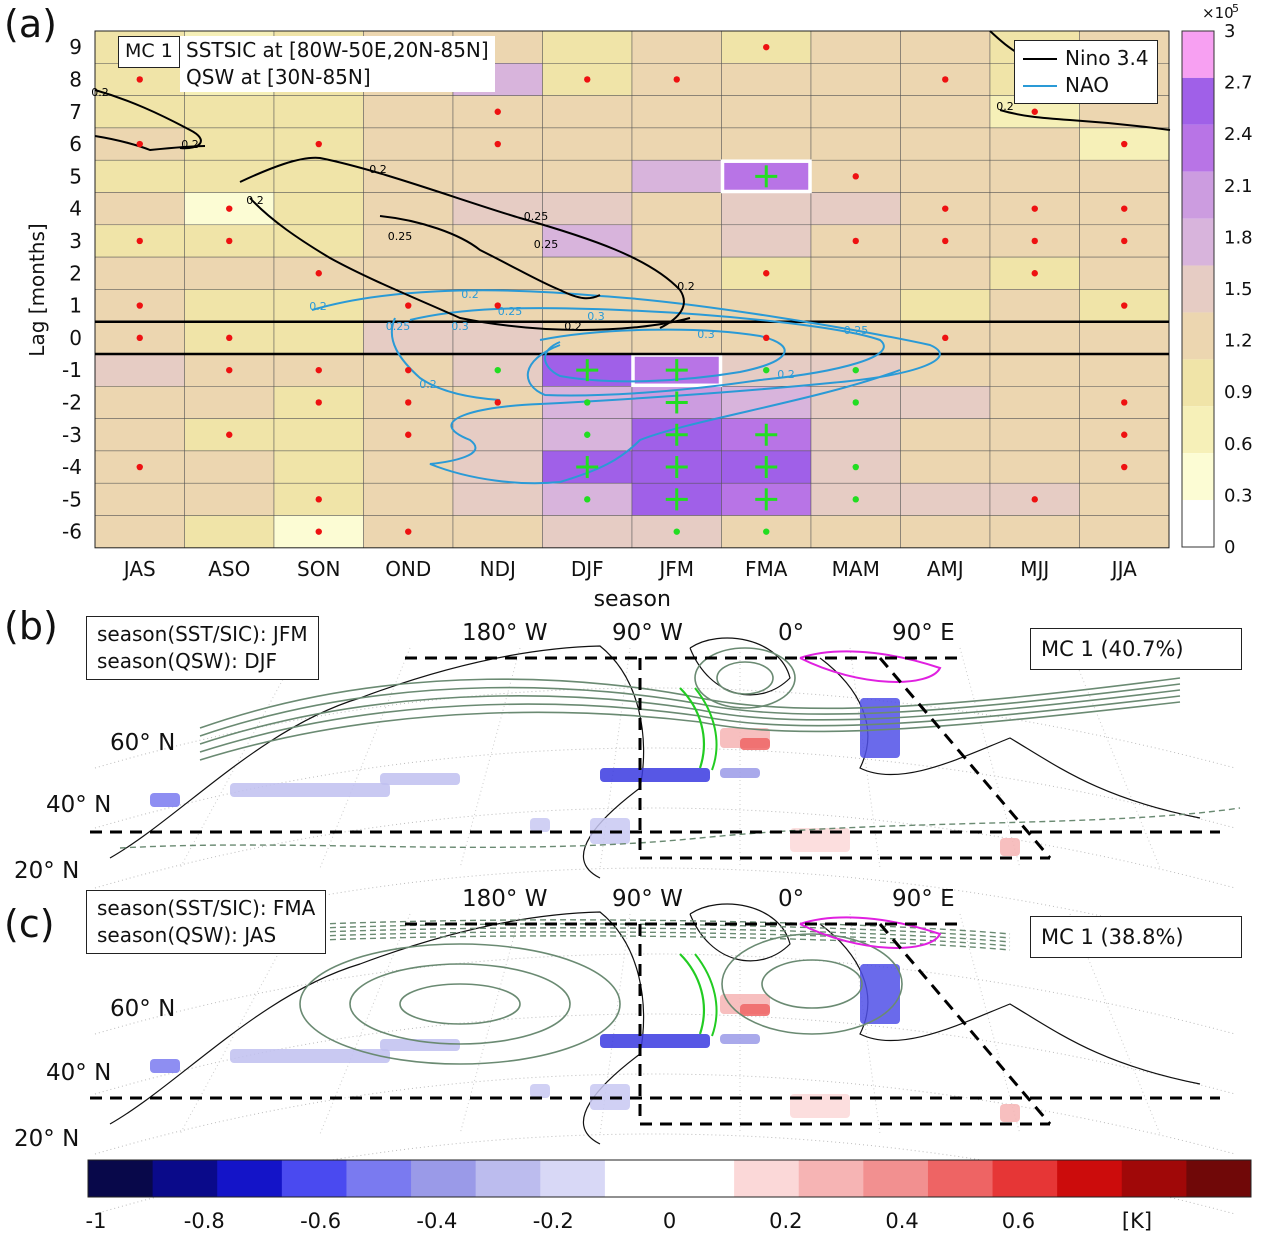 The width and height of the screenshot is (1265, 1234). Describe the element at coordinates (536, 216) in the screenshot. I see `nino-contour-label: 0.25` at that location.